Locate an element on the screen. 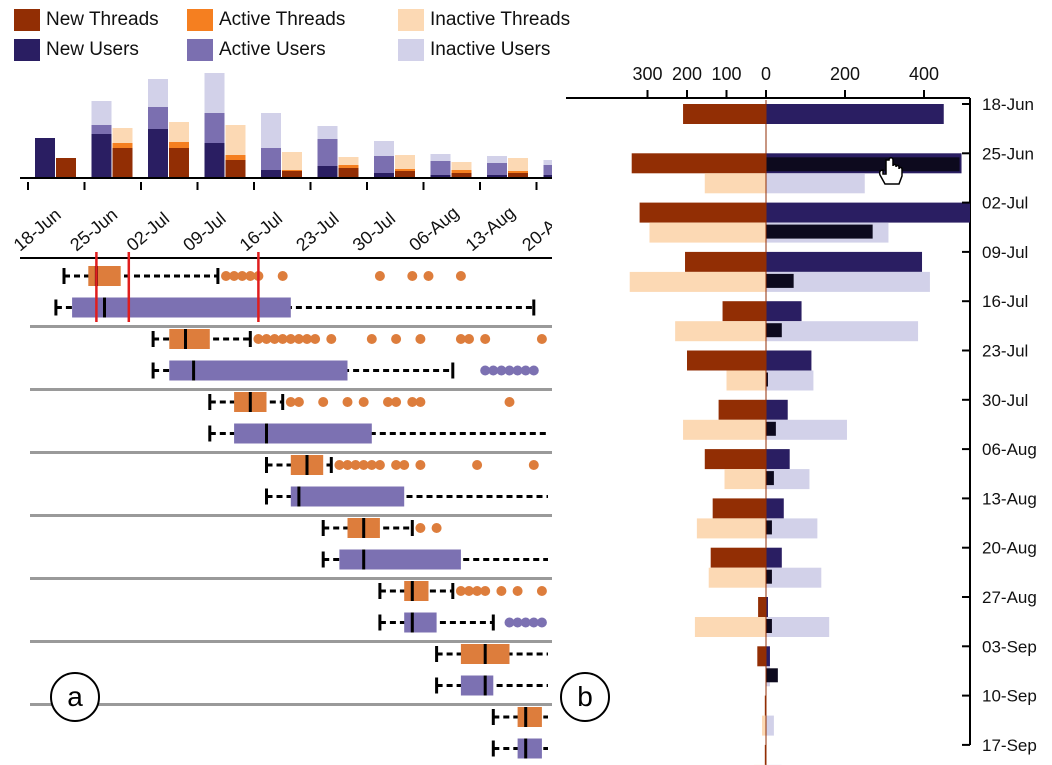  hand-cursor-shape is located at coordinates (890, 171).